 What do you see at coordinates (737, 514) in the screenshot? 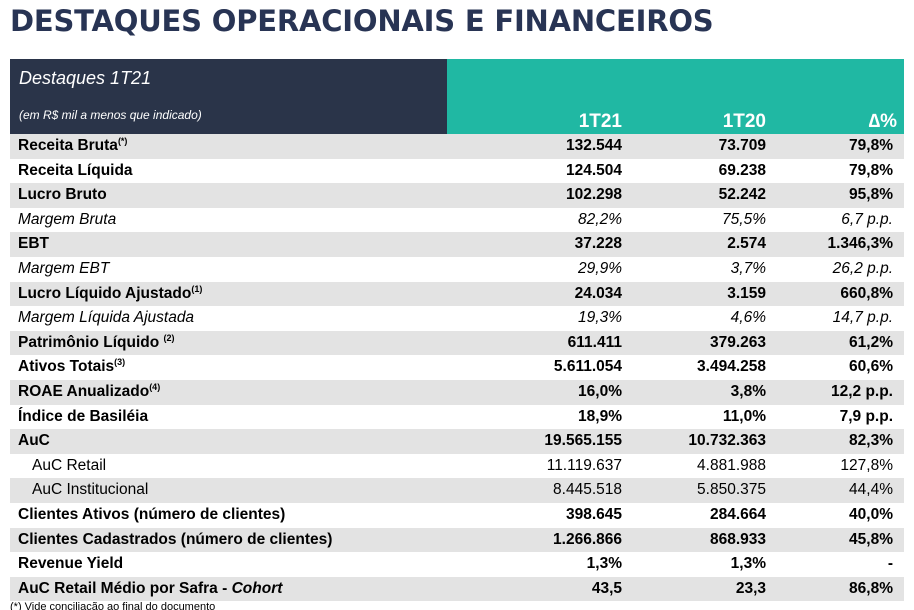
I see `value-1t20: 284.664` at bounding box center [737, 514].